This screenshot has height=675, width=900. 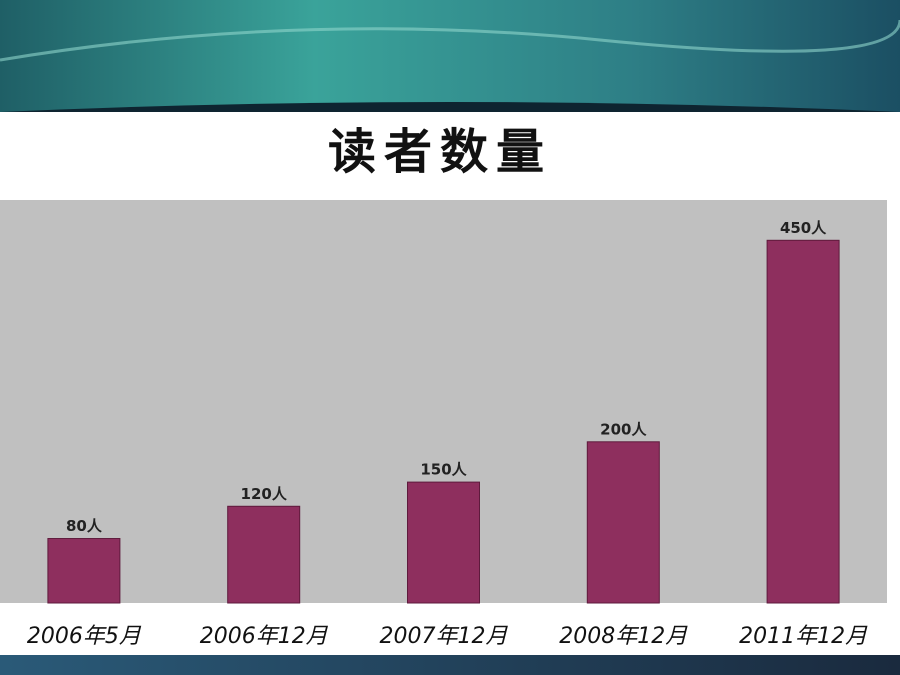 What do you see at coordinates (623, 636) in the screenshot?
I see `x-tick-label: 2008年12月` at bounding box center [623, 636].